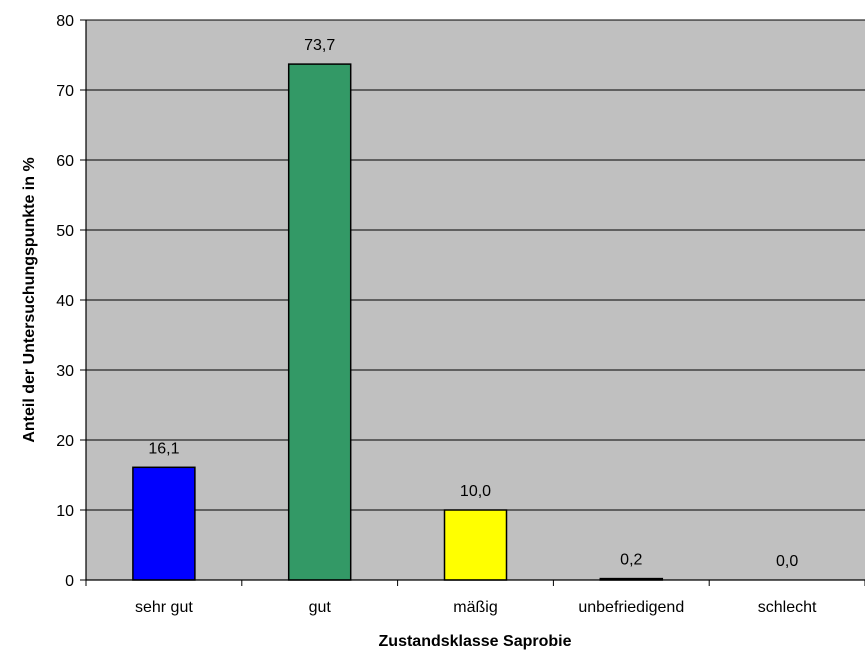  I want to click on y-tick-label: 10, so click(65, 511).